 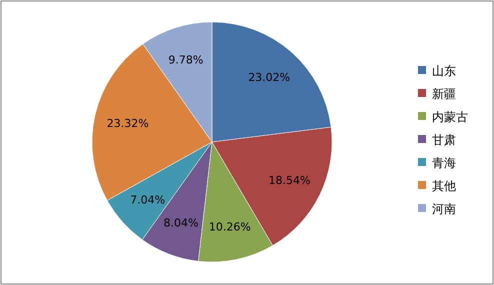 I want to click on legend-label: 山东, so click(x=444, y=71).